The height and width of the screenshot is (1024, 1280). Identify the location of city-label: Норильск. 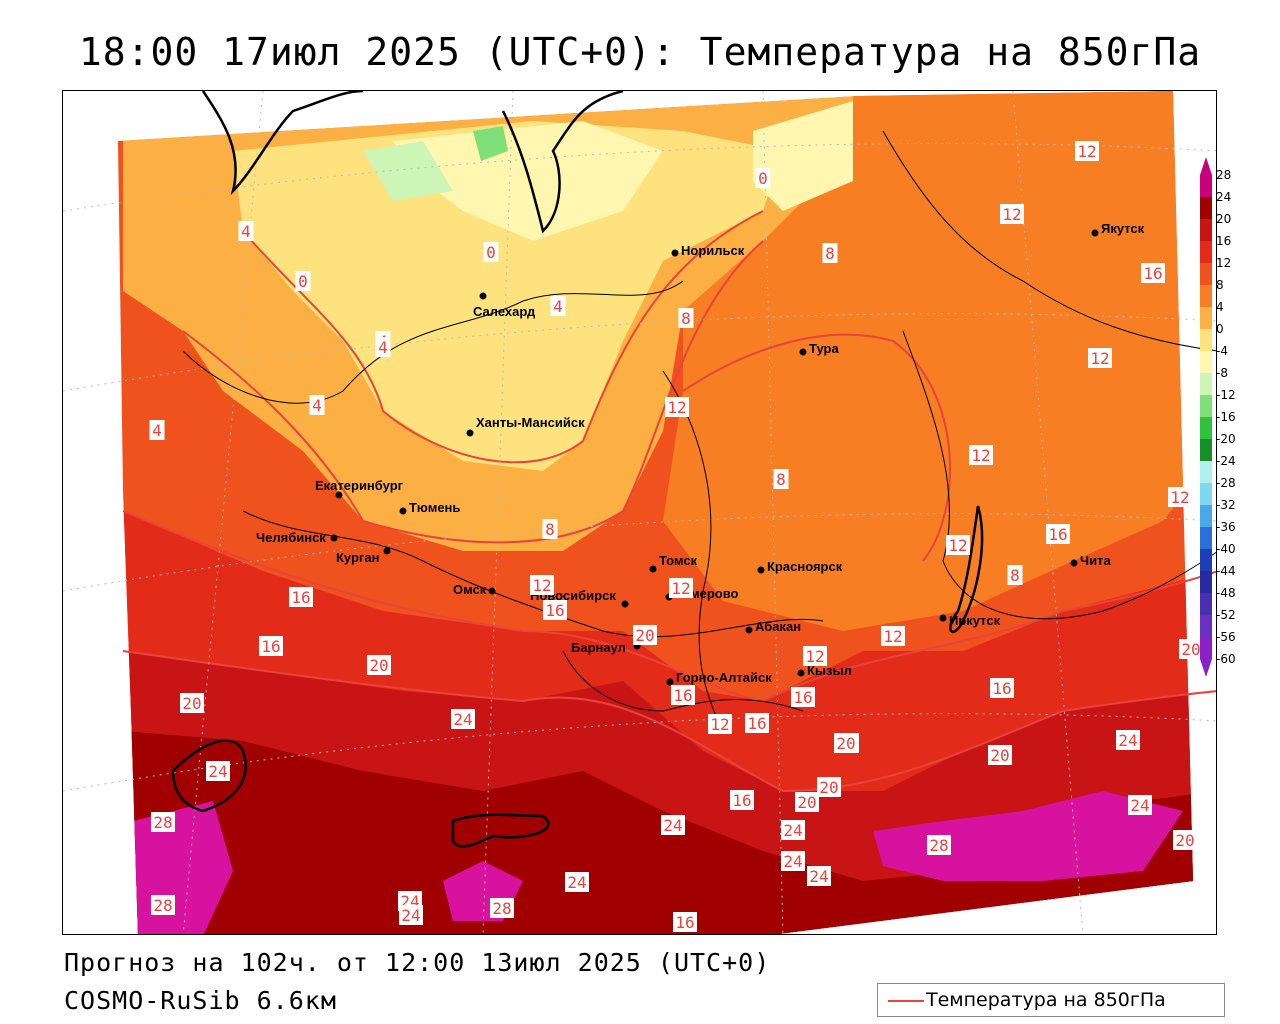
(713, 250).